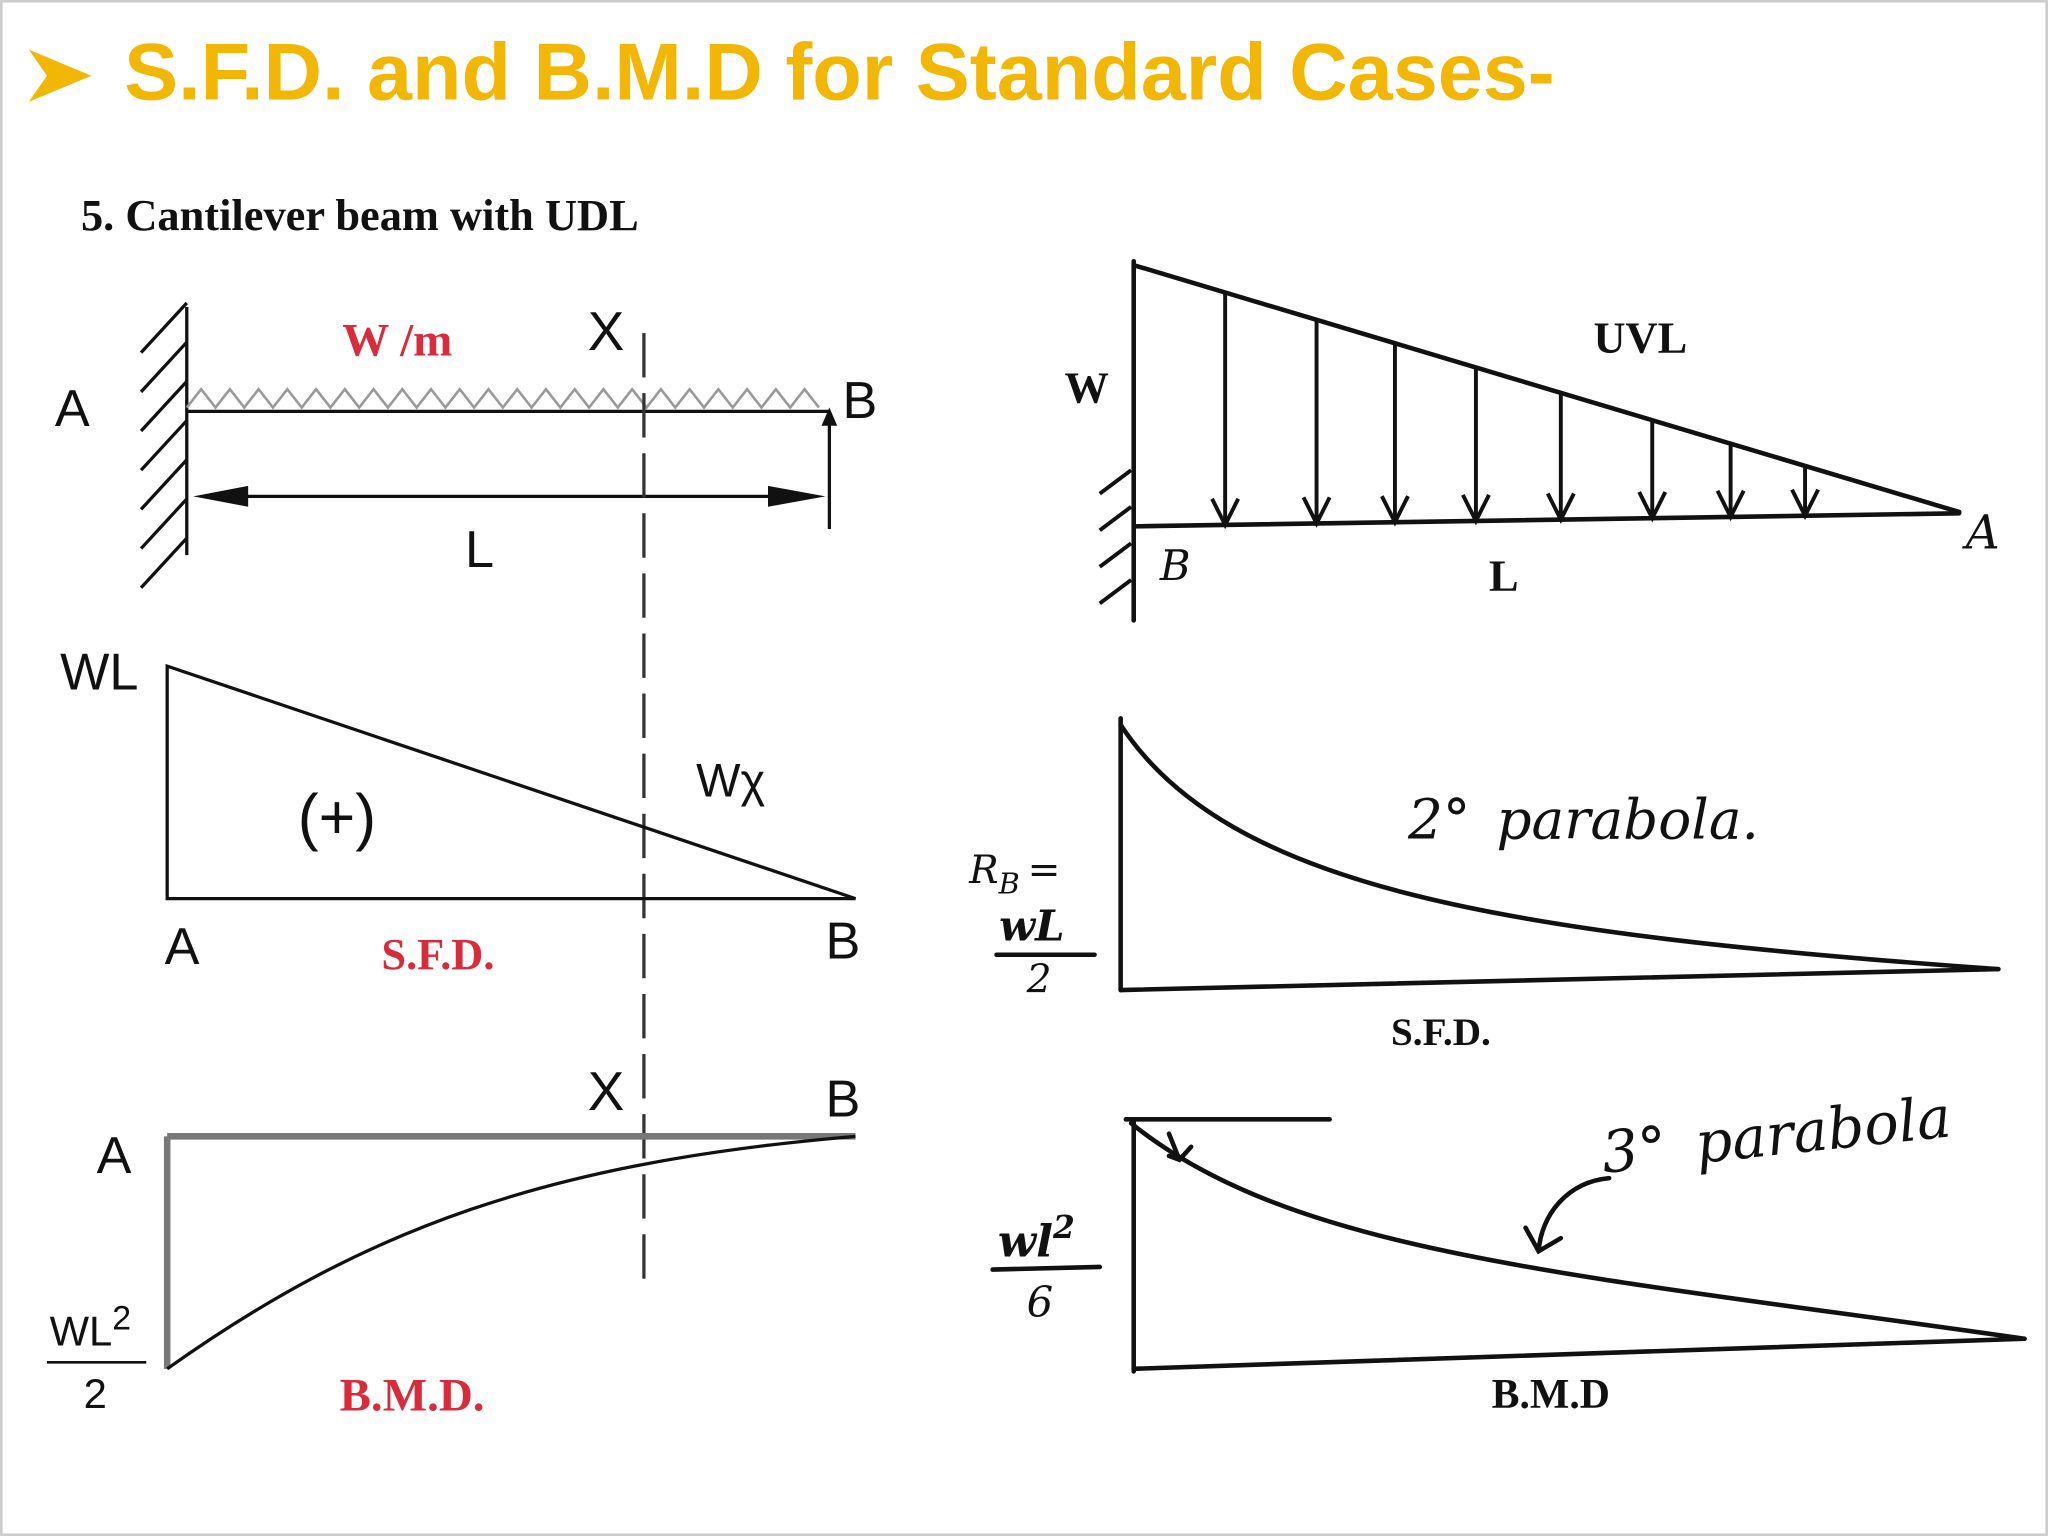  What do you see at coordinates (1438, 820) in the screenshot?
I see `order: 2°` at bounding box center [1438, 820].